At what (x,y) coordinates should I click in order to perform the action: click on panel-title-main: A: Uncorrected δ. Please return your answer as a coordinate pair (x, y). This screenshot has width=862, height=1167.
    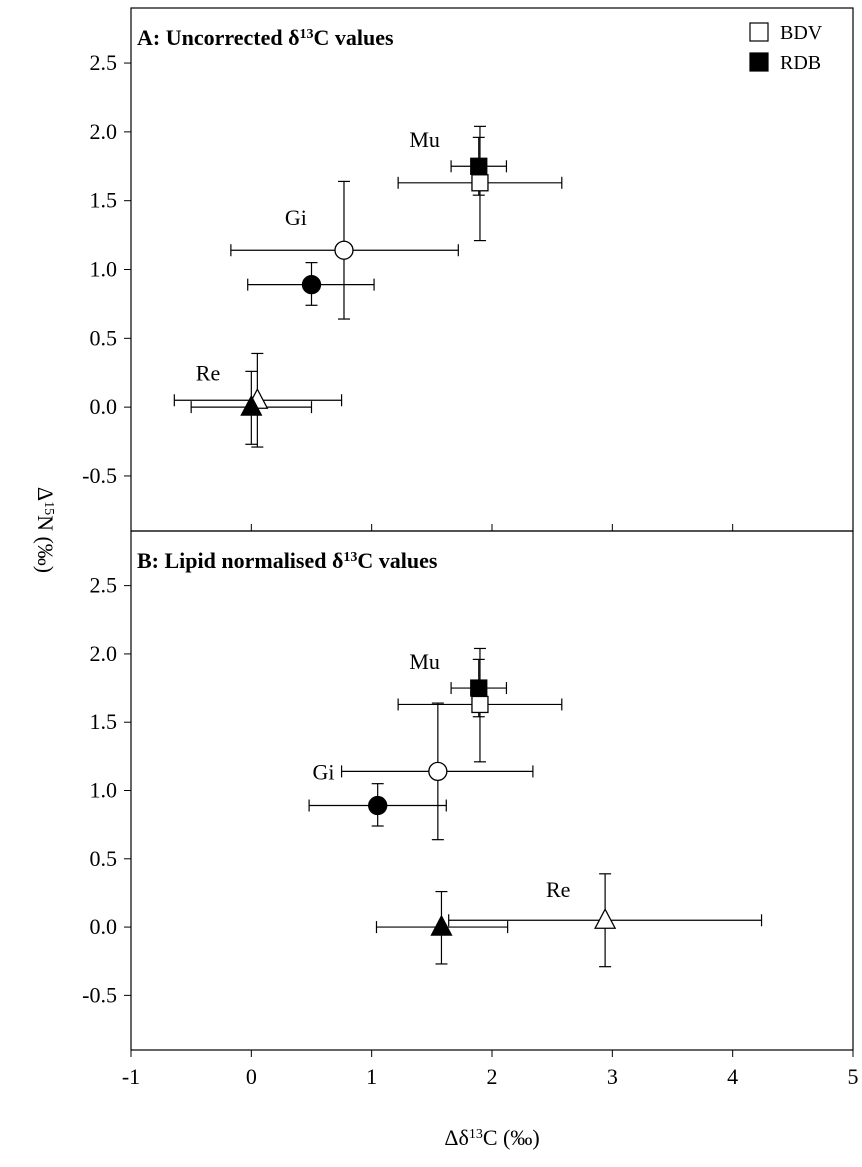
    Looking at the image, I should click on (218, 37).